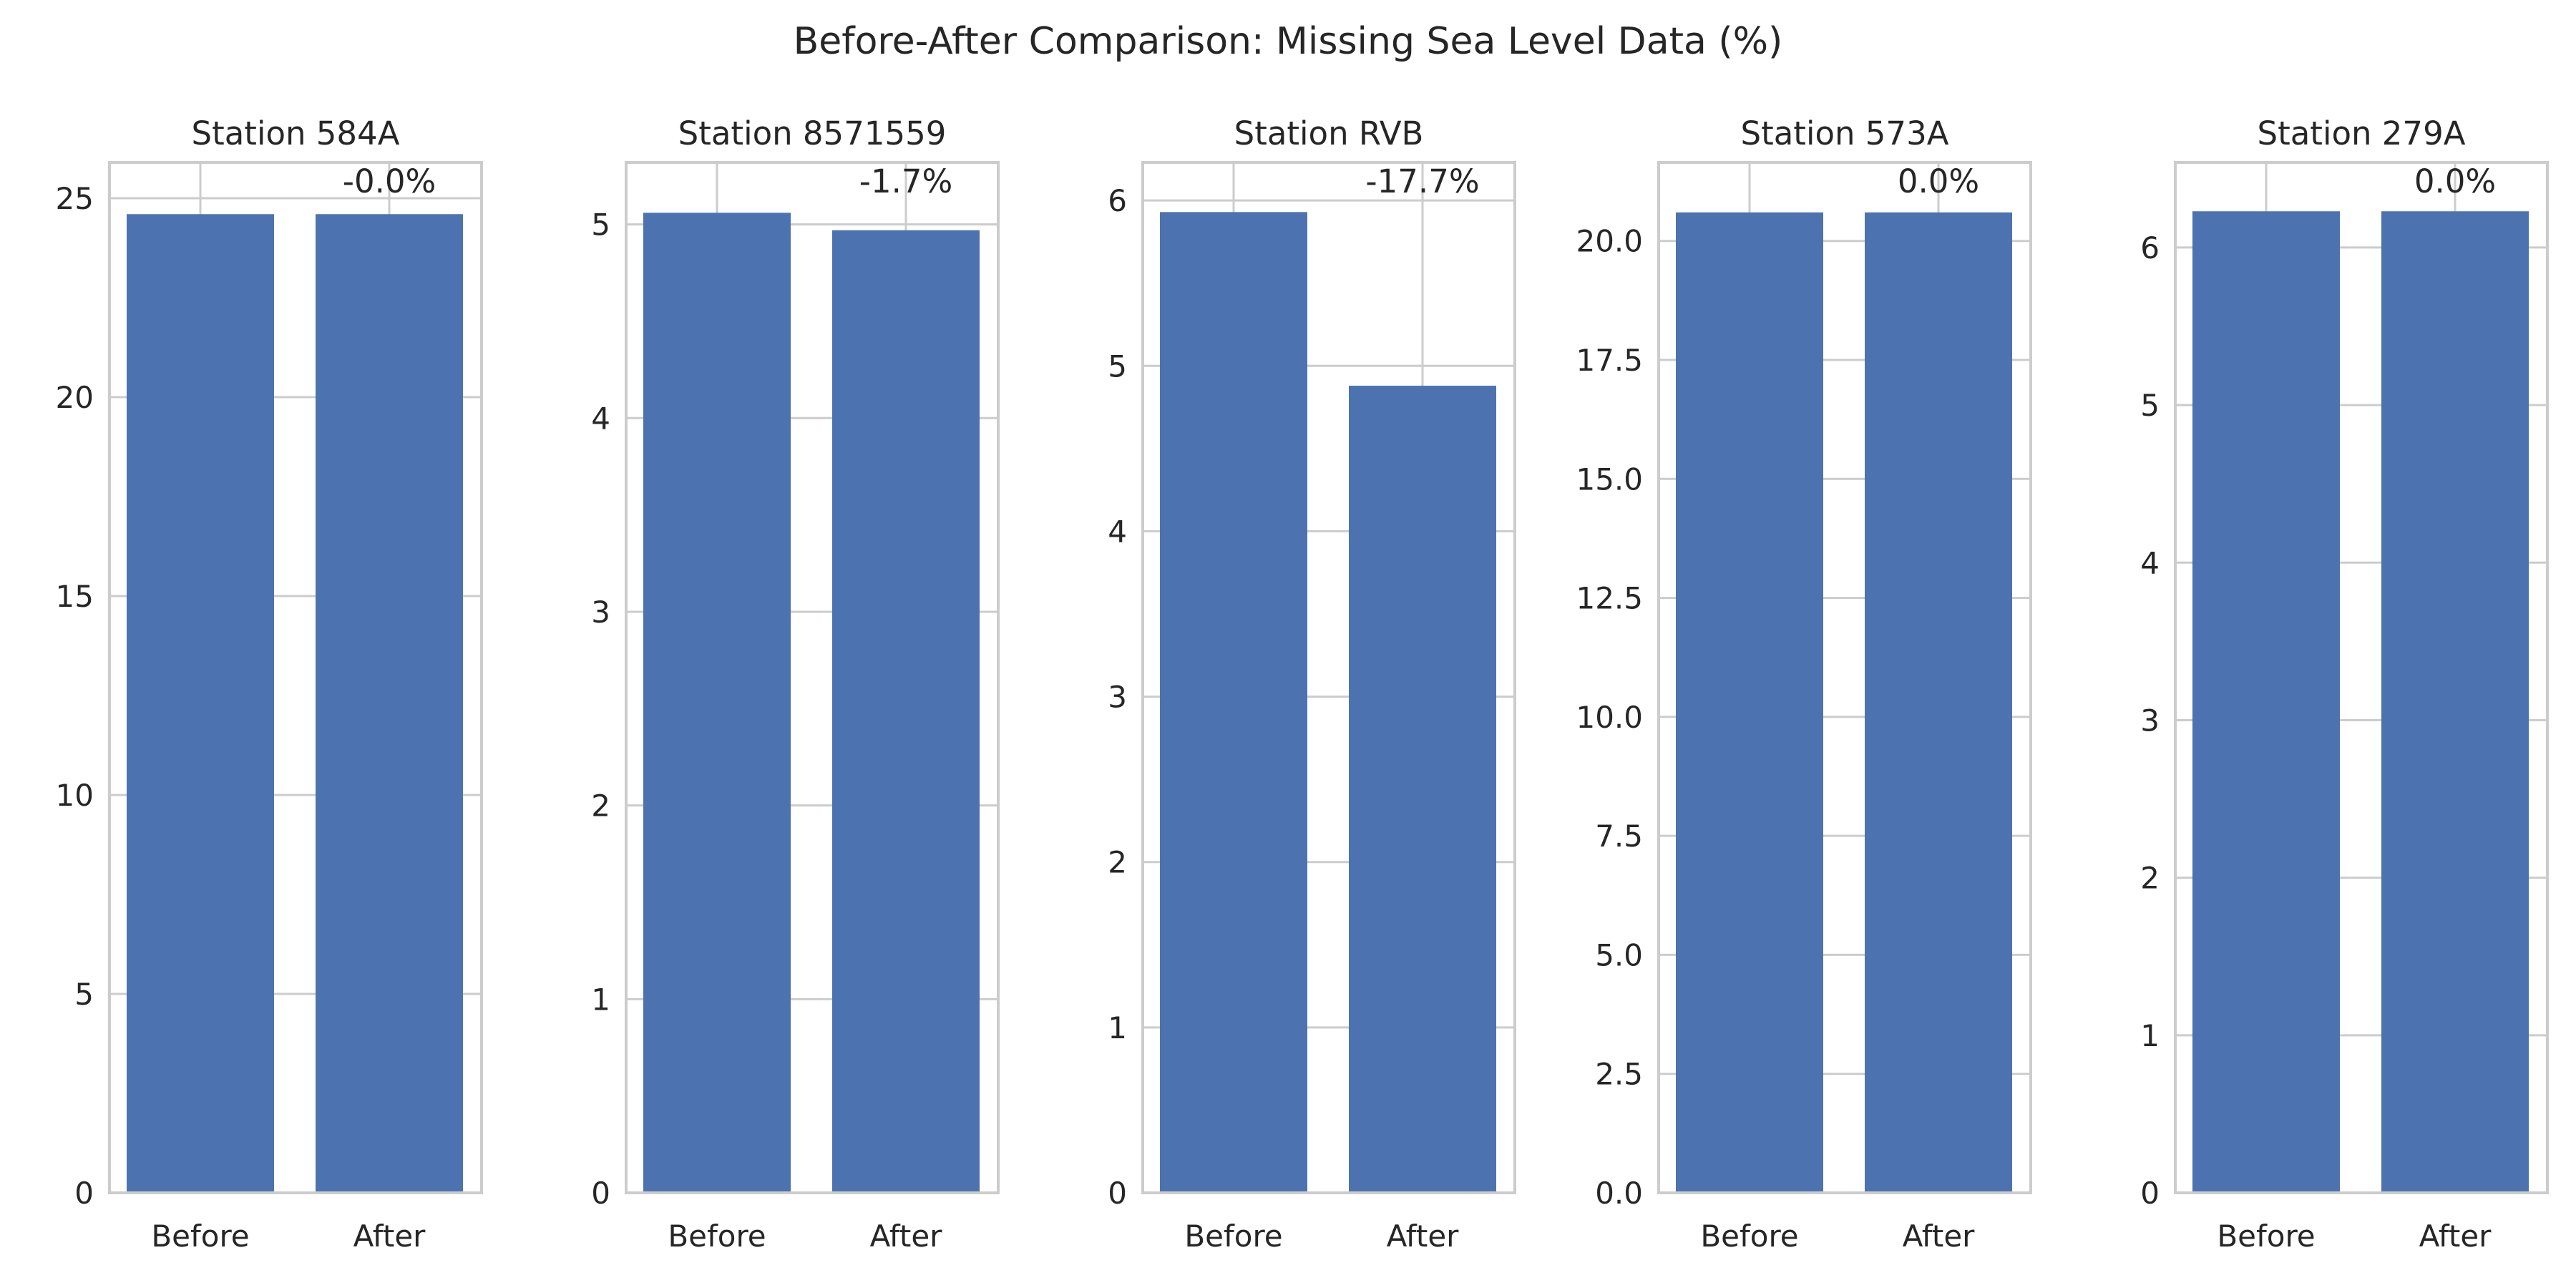 This screenshot has height=1288, width=2576. What do you see at coordinates (1422, 181) in the screenshot?
I see `change-annotation: -17.7%` at bounding box center [1422, 181].